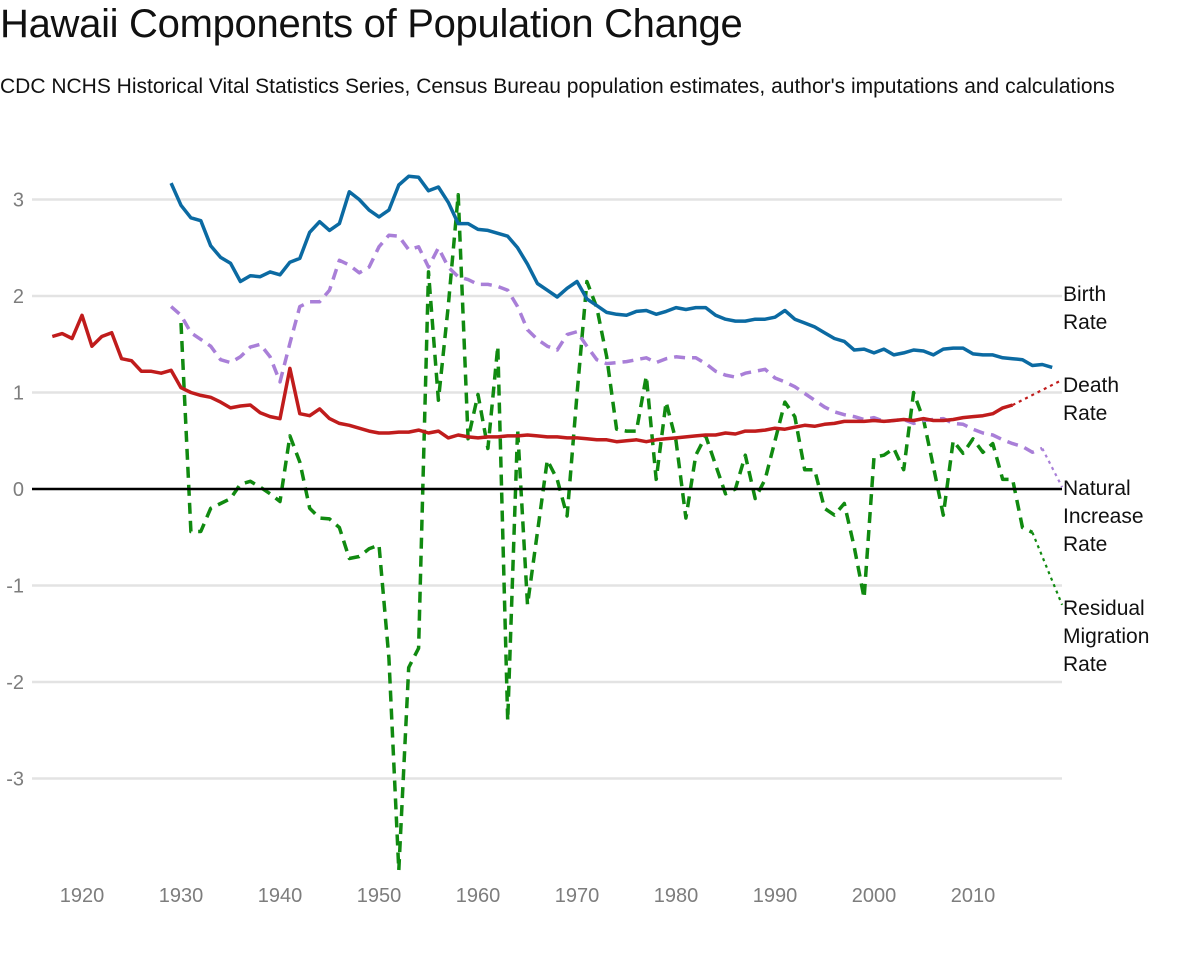 Image resolution: width=1180 pixels, height=980 pixels. I want to click on x-axis-tick-labels: 1920 1930 1940 1950 1960 1970 1980 1990 2000 2010, so click(528, 896).